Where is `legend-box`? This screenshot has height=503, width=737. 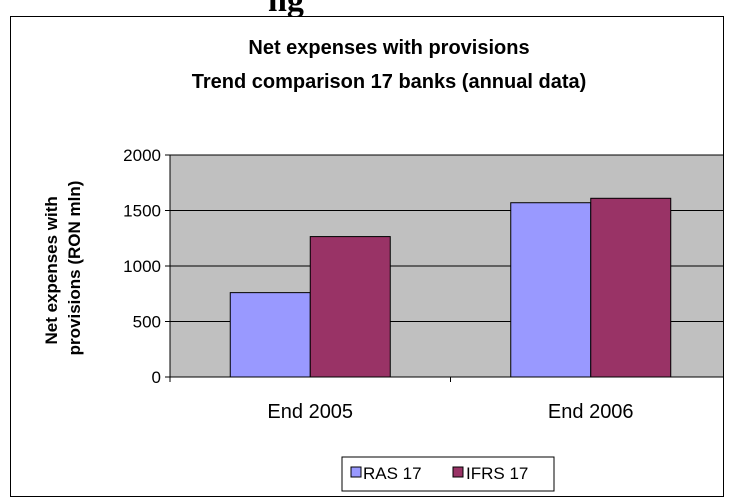 legend-box is located at coordinates (448, 474).